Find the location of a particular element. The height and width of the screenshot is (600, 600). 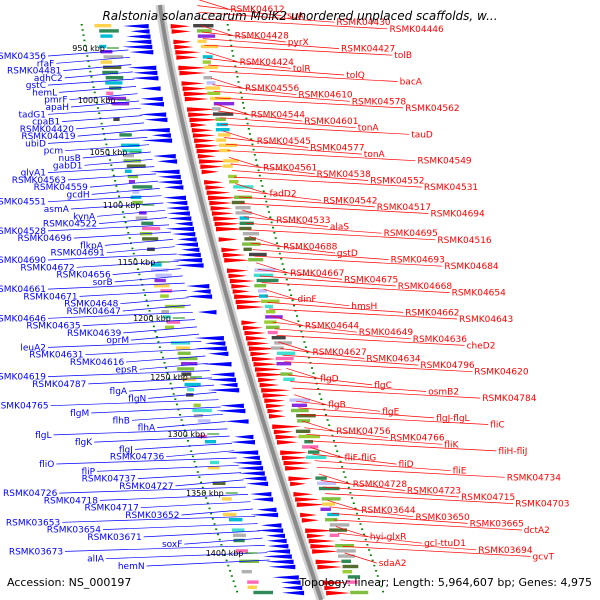

left-gene-label: flgA is located at coordinates (119, 392).